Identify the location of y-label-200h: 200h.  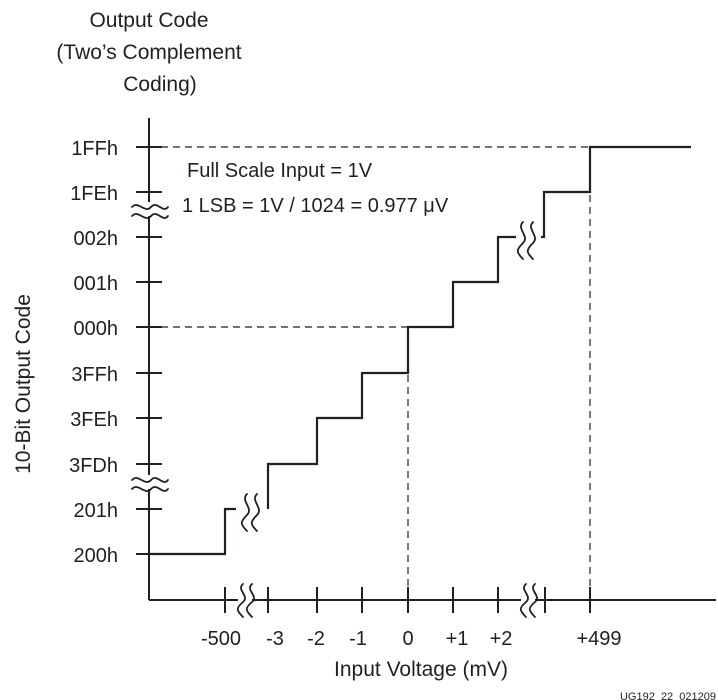
(96, 556).